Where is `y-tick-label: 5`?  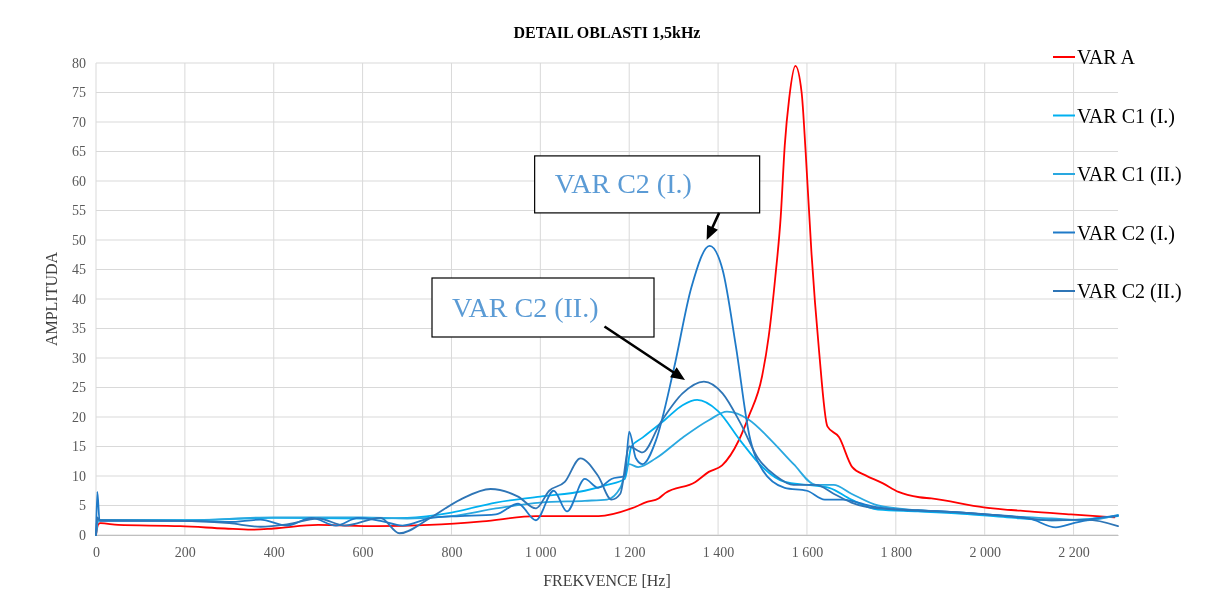 y-tick-label: 5 is located at coordinates (82, 506).